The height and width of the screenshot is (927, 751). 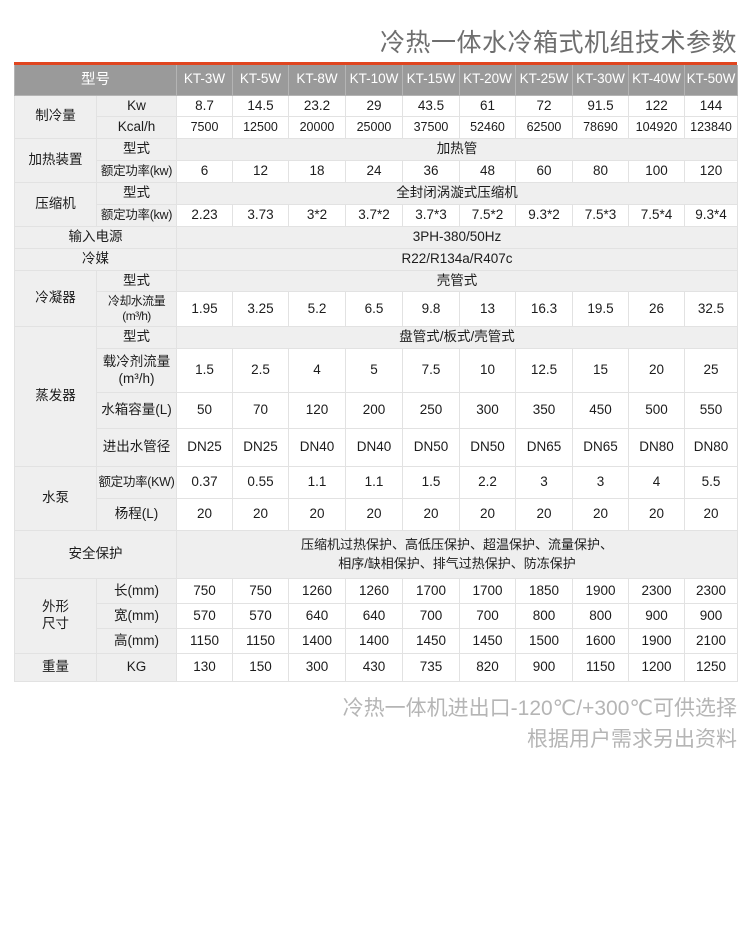 I want to click on cell-pump-power-1: 0.55, so click(x=260, y=483).